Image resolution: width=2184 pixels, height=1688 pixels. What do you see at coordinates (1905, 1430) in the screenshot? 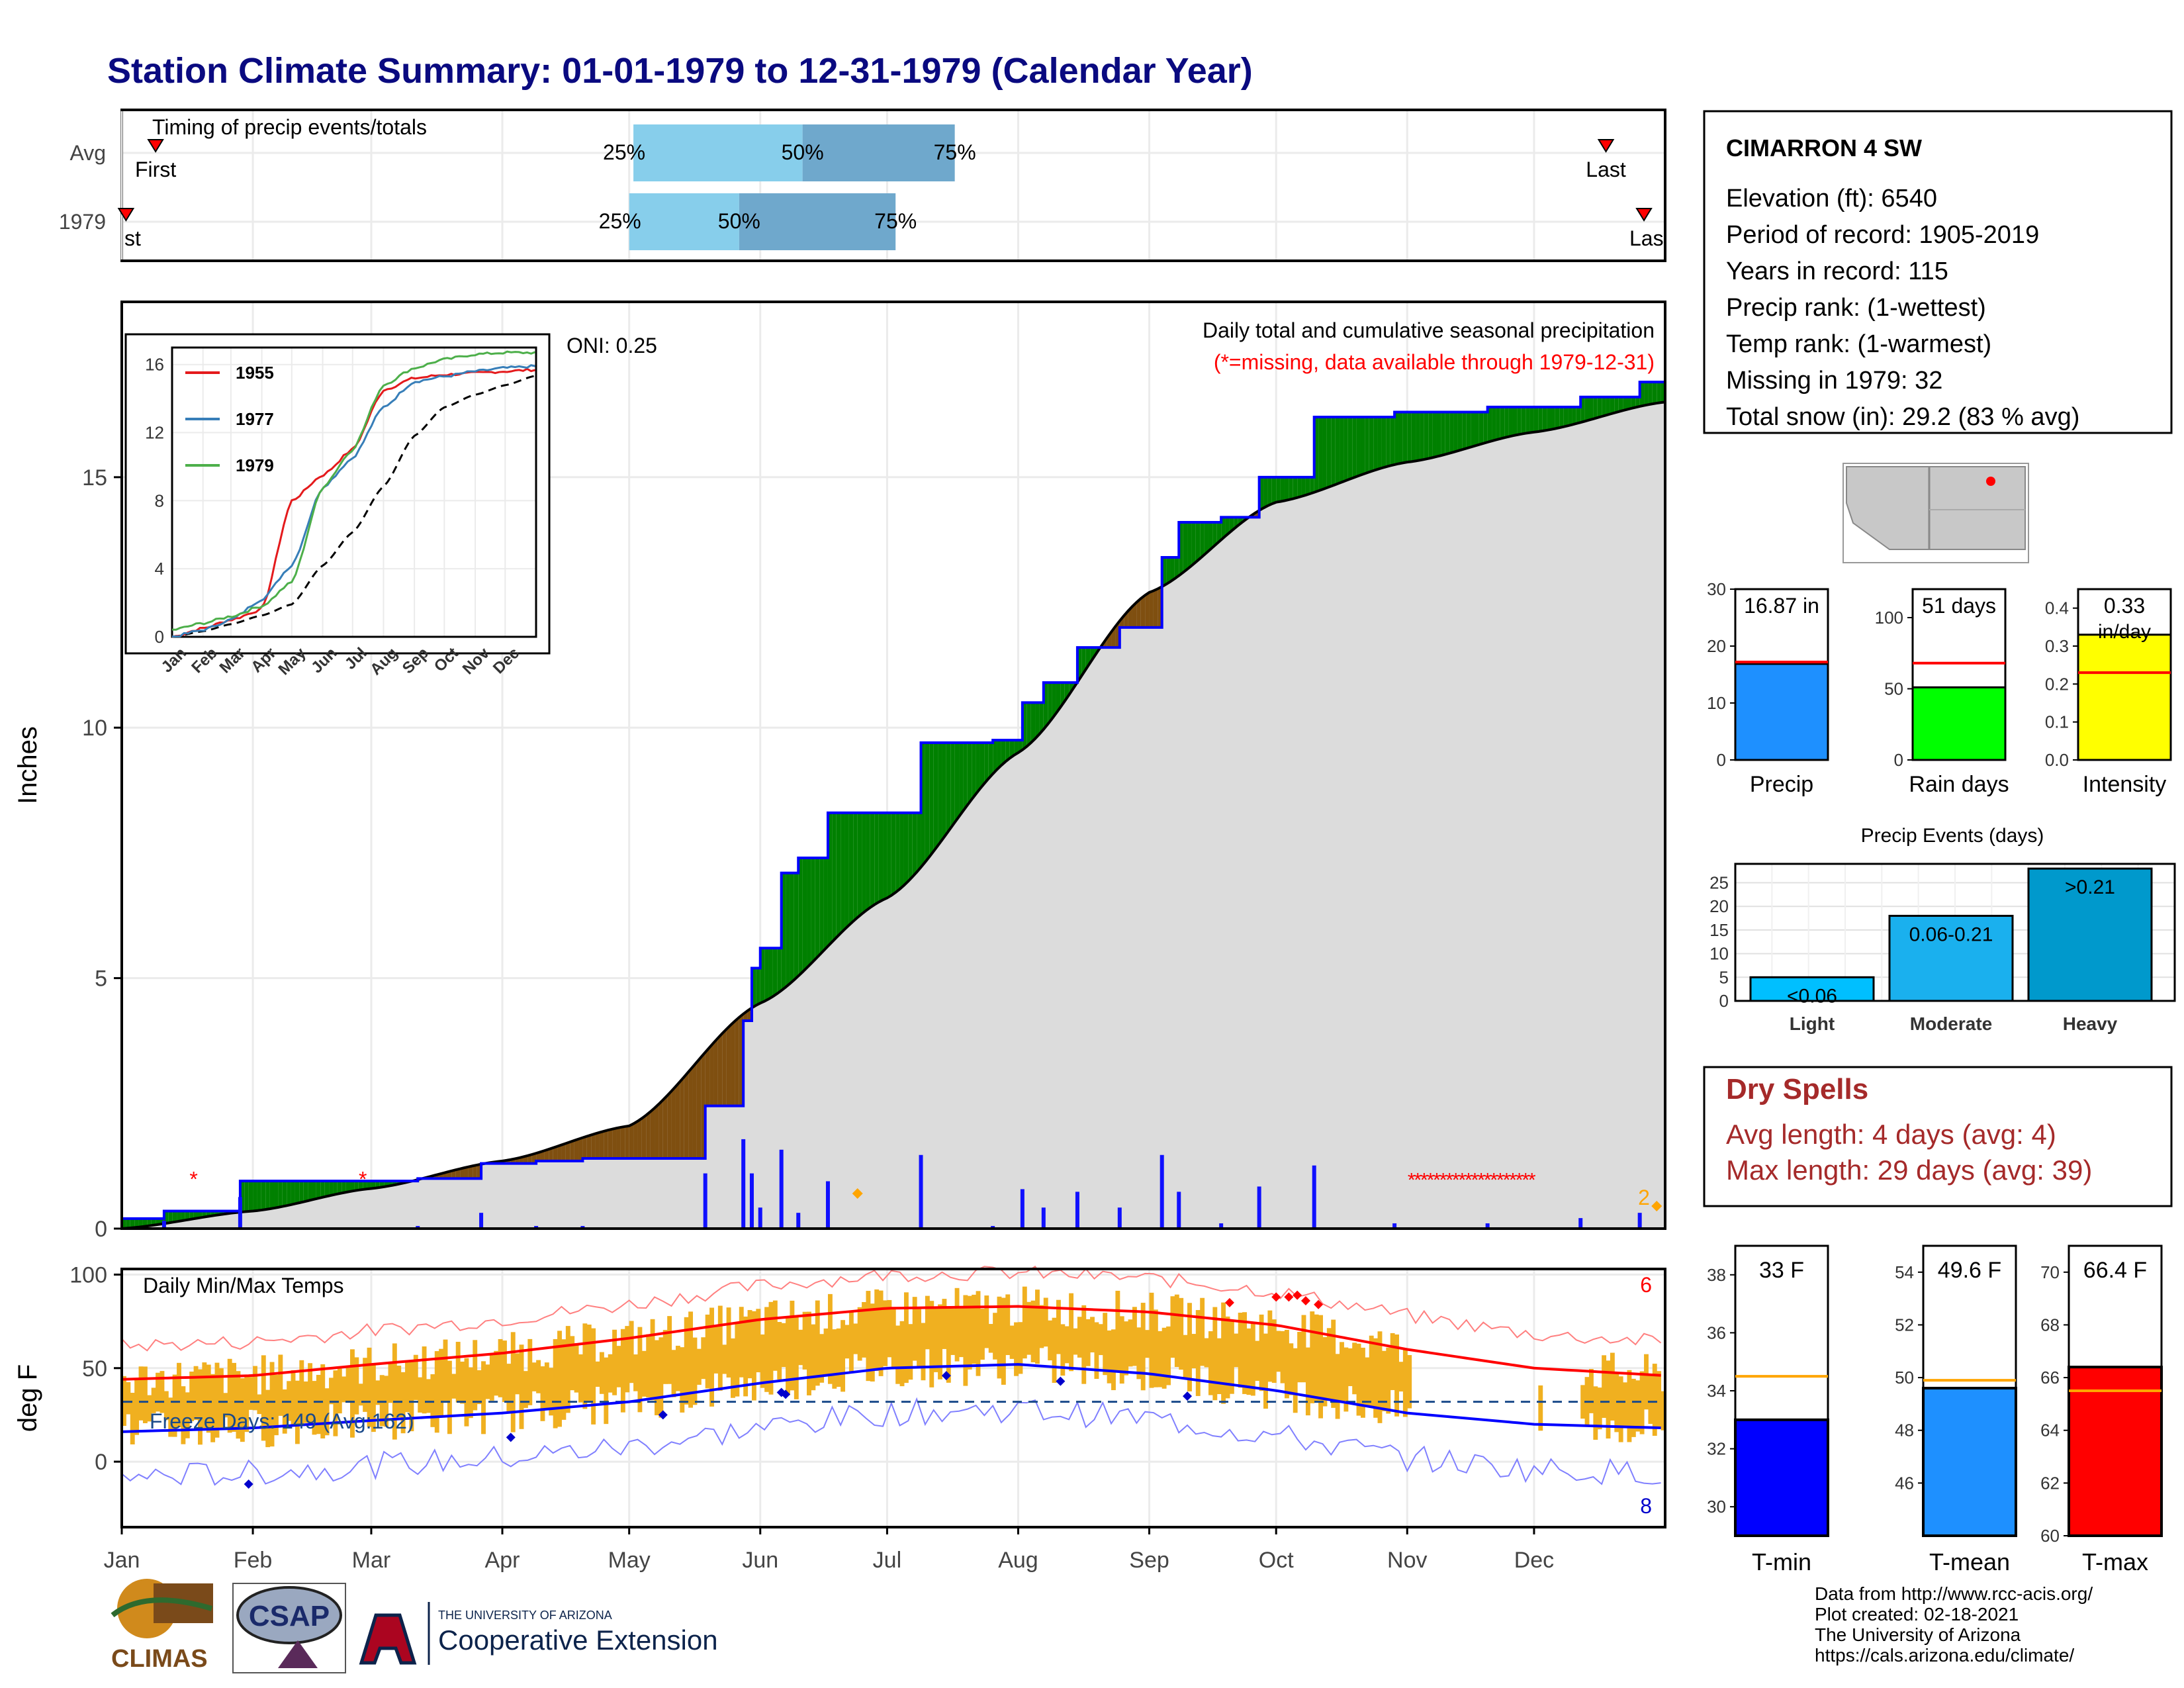
I see `temp-bar-tick-label: 48` at bounding box center [1905, 1430].